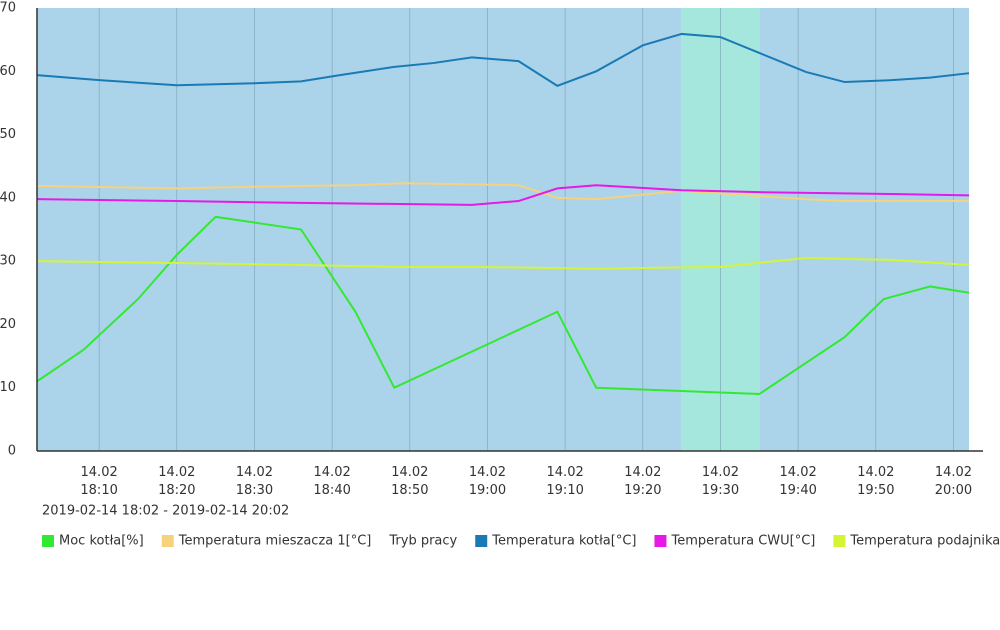  Describe the element at coordinates (98, 490) in the screenshot. I see `x-tick-label-line: 18:10` at that location.